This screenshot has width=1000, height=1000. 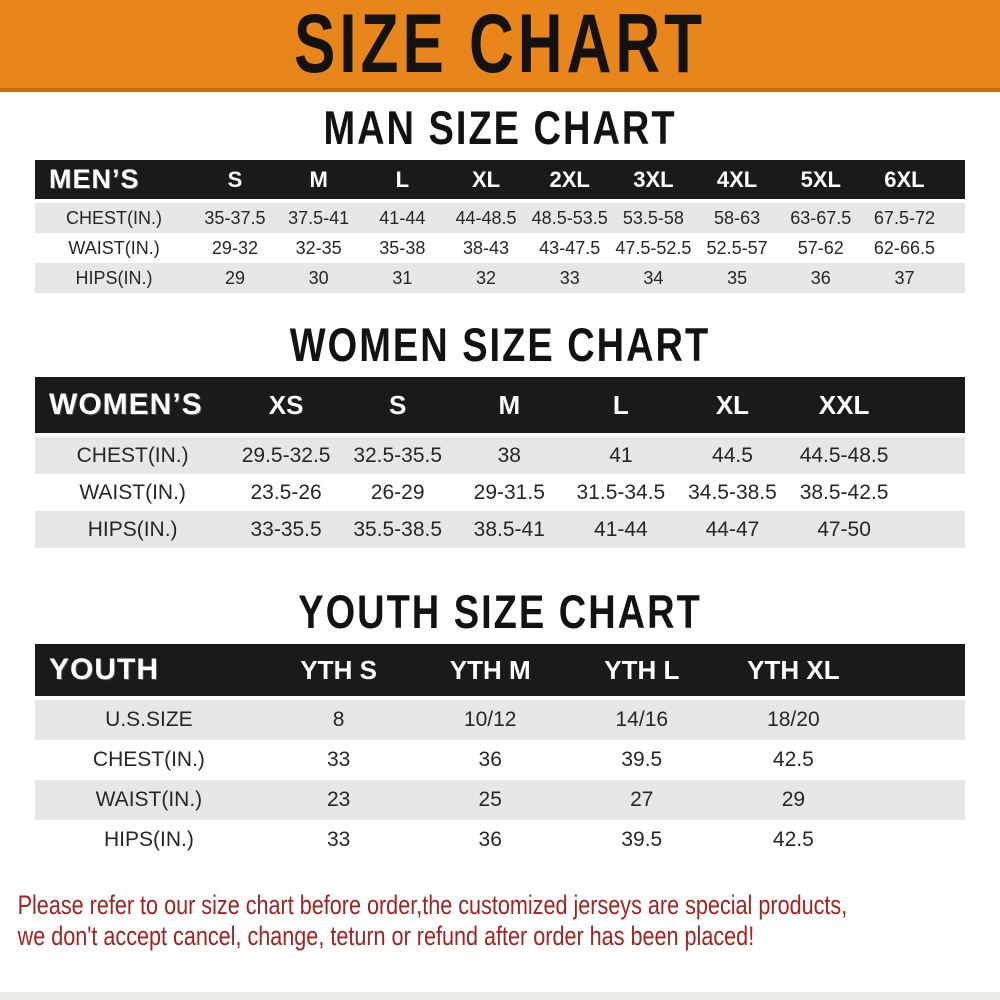 I want to click on table-cell: 44-47, so click(x=732, y=529).